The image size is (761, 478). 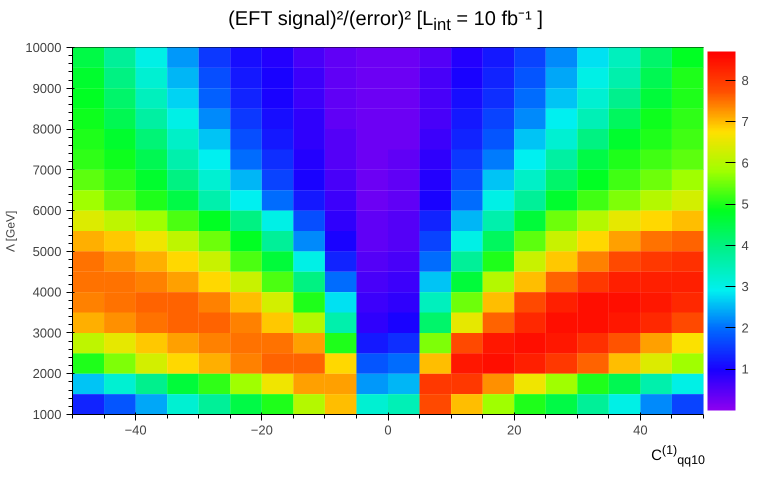 I want to click on y-tick-label: 6000, so click(x=47, y=210).